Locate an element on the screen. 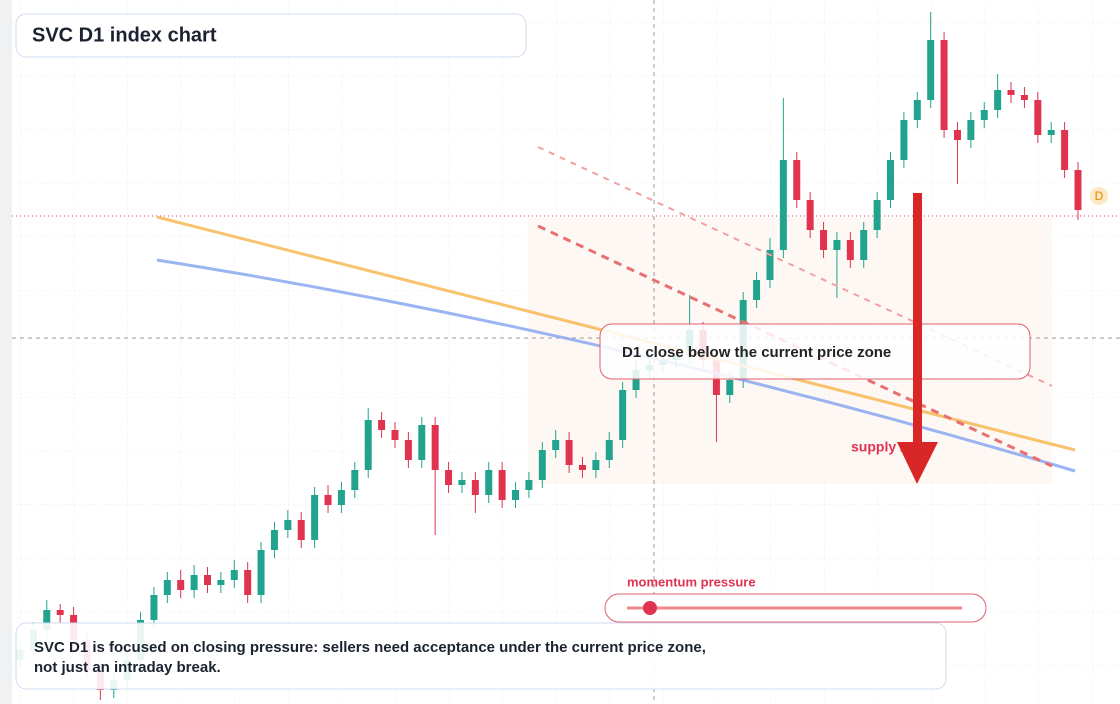 The image size is (1120, 704). slider-knob is located at coordinates (650, 608).